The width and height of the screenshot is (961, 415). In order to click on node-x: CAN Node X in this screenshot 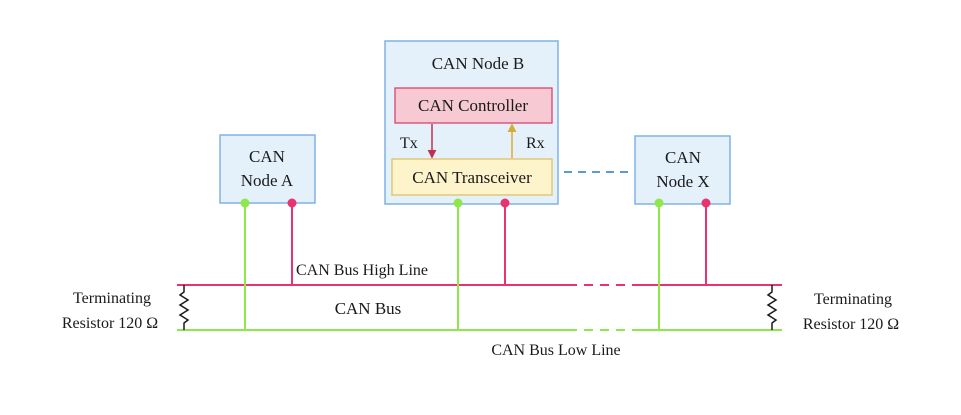, I will do `click(682, 170)`.